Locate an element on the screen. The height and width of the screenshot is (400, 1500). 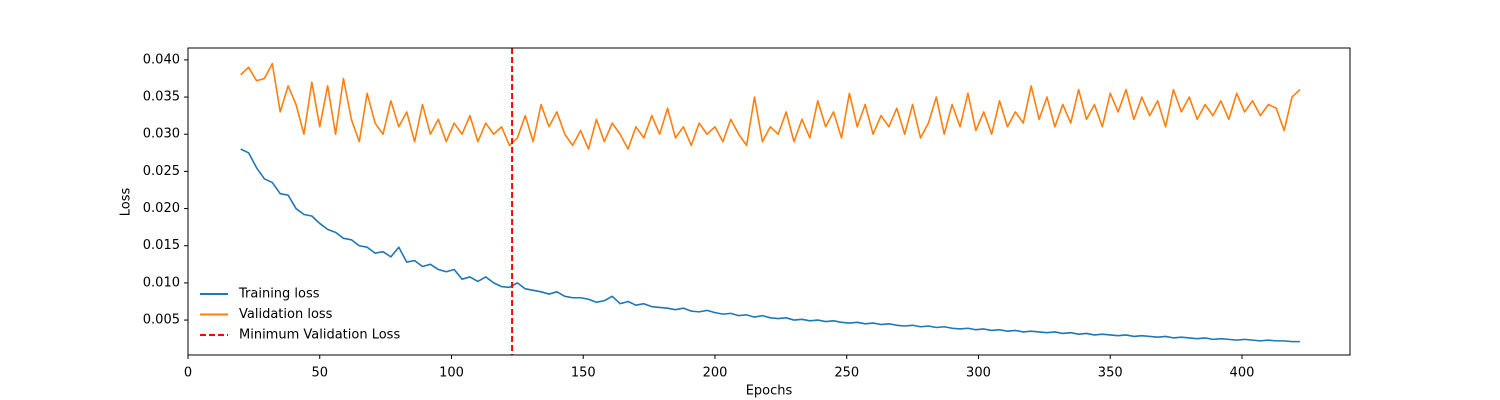
y-tick-label: 0.010 is located at coordinates (161, 282).